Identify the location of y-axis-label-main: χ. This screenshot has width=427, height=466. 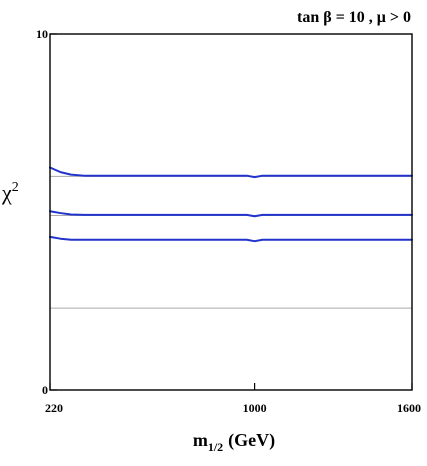
(6, 192).